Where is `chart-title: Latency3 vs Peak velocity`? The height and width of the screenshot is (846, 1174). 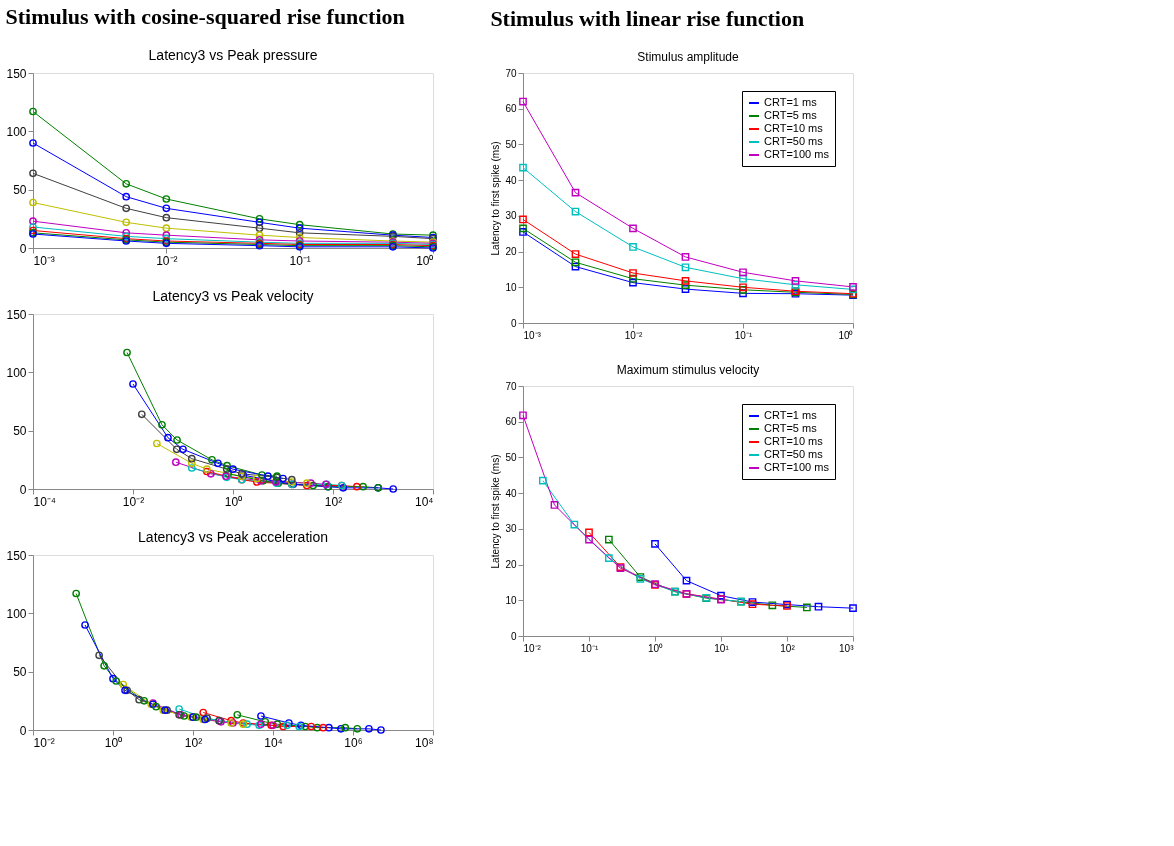
chart-title: Latency3 vs Peak velocity is located at coordinates (233, 296).